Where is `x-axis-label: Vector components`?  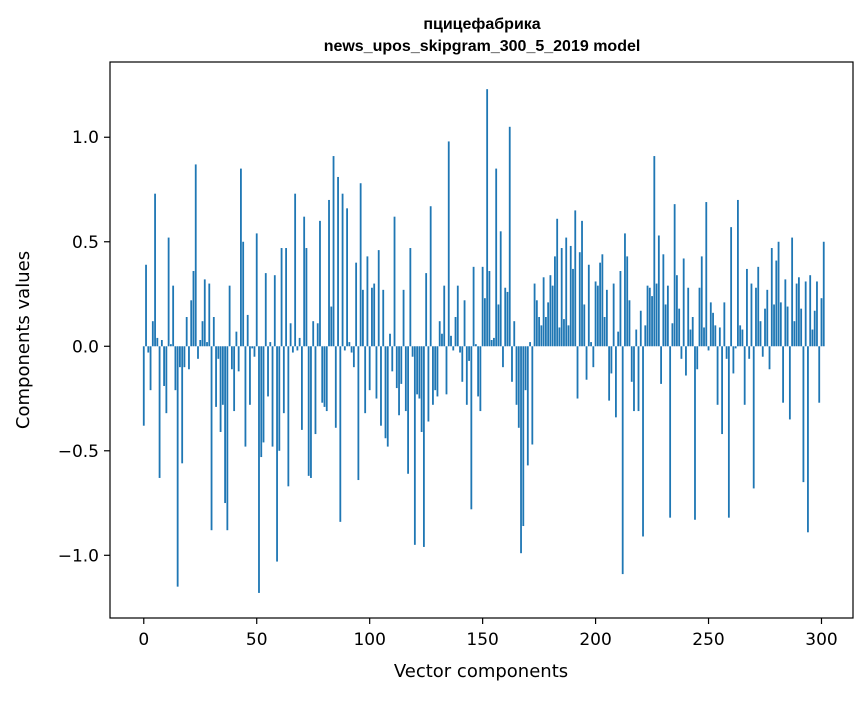 x-axis-label: Vector components is located at coordinates (481, 671).